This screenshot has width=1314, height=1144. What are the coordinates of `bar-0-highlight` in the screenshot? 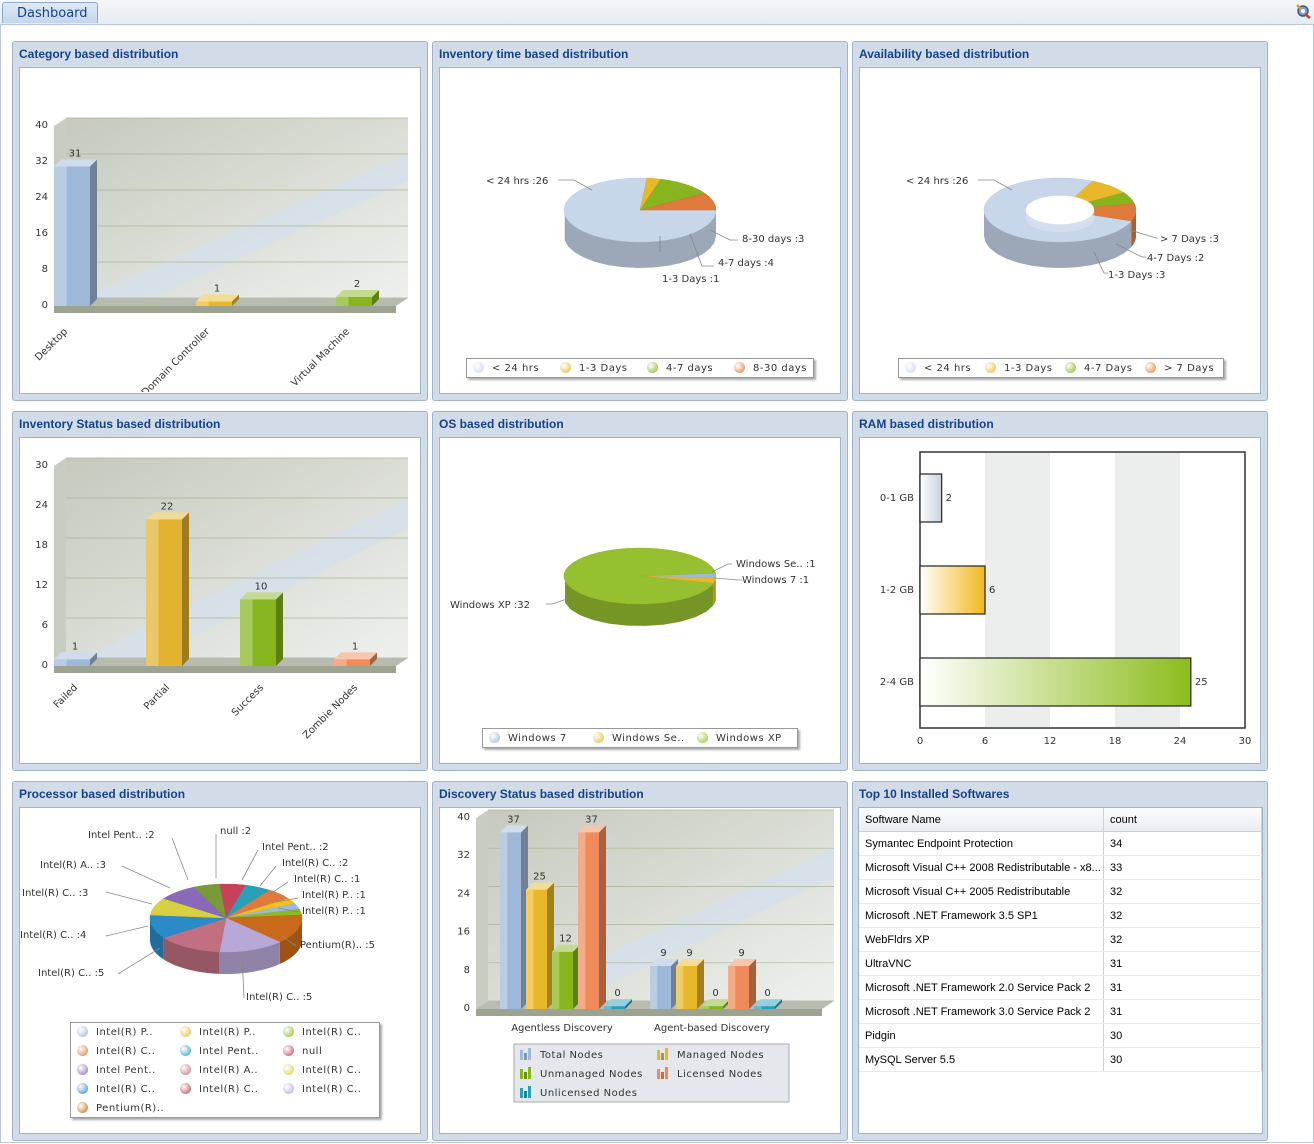 It's located at (60, 662).